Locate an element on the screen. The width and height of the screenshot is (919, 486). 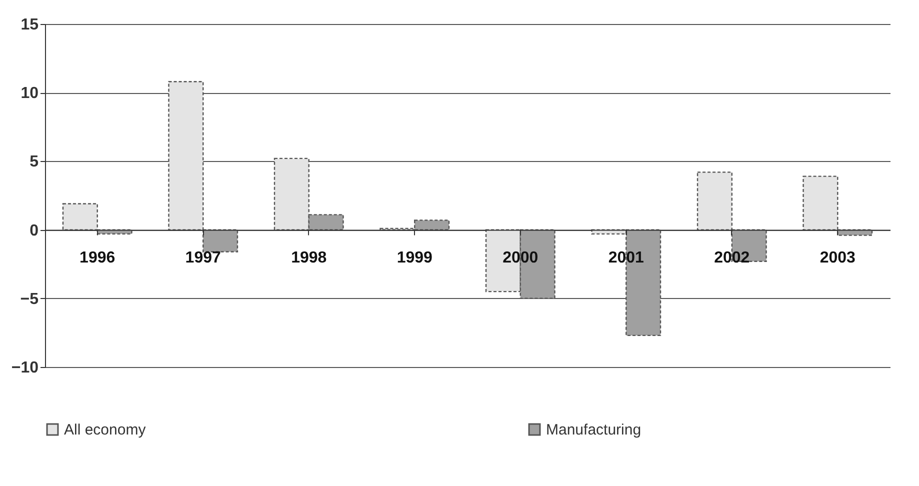
y-tick-label: 0 is located at coordinates (34, 231).